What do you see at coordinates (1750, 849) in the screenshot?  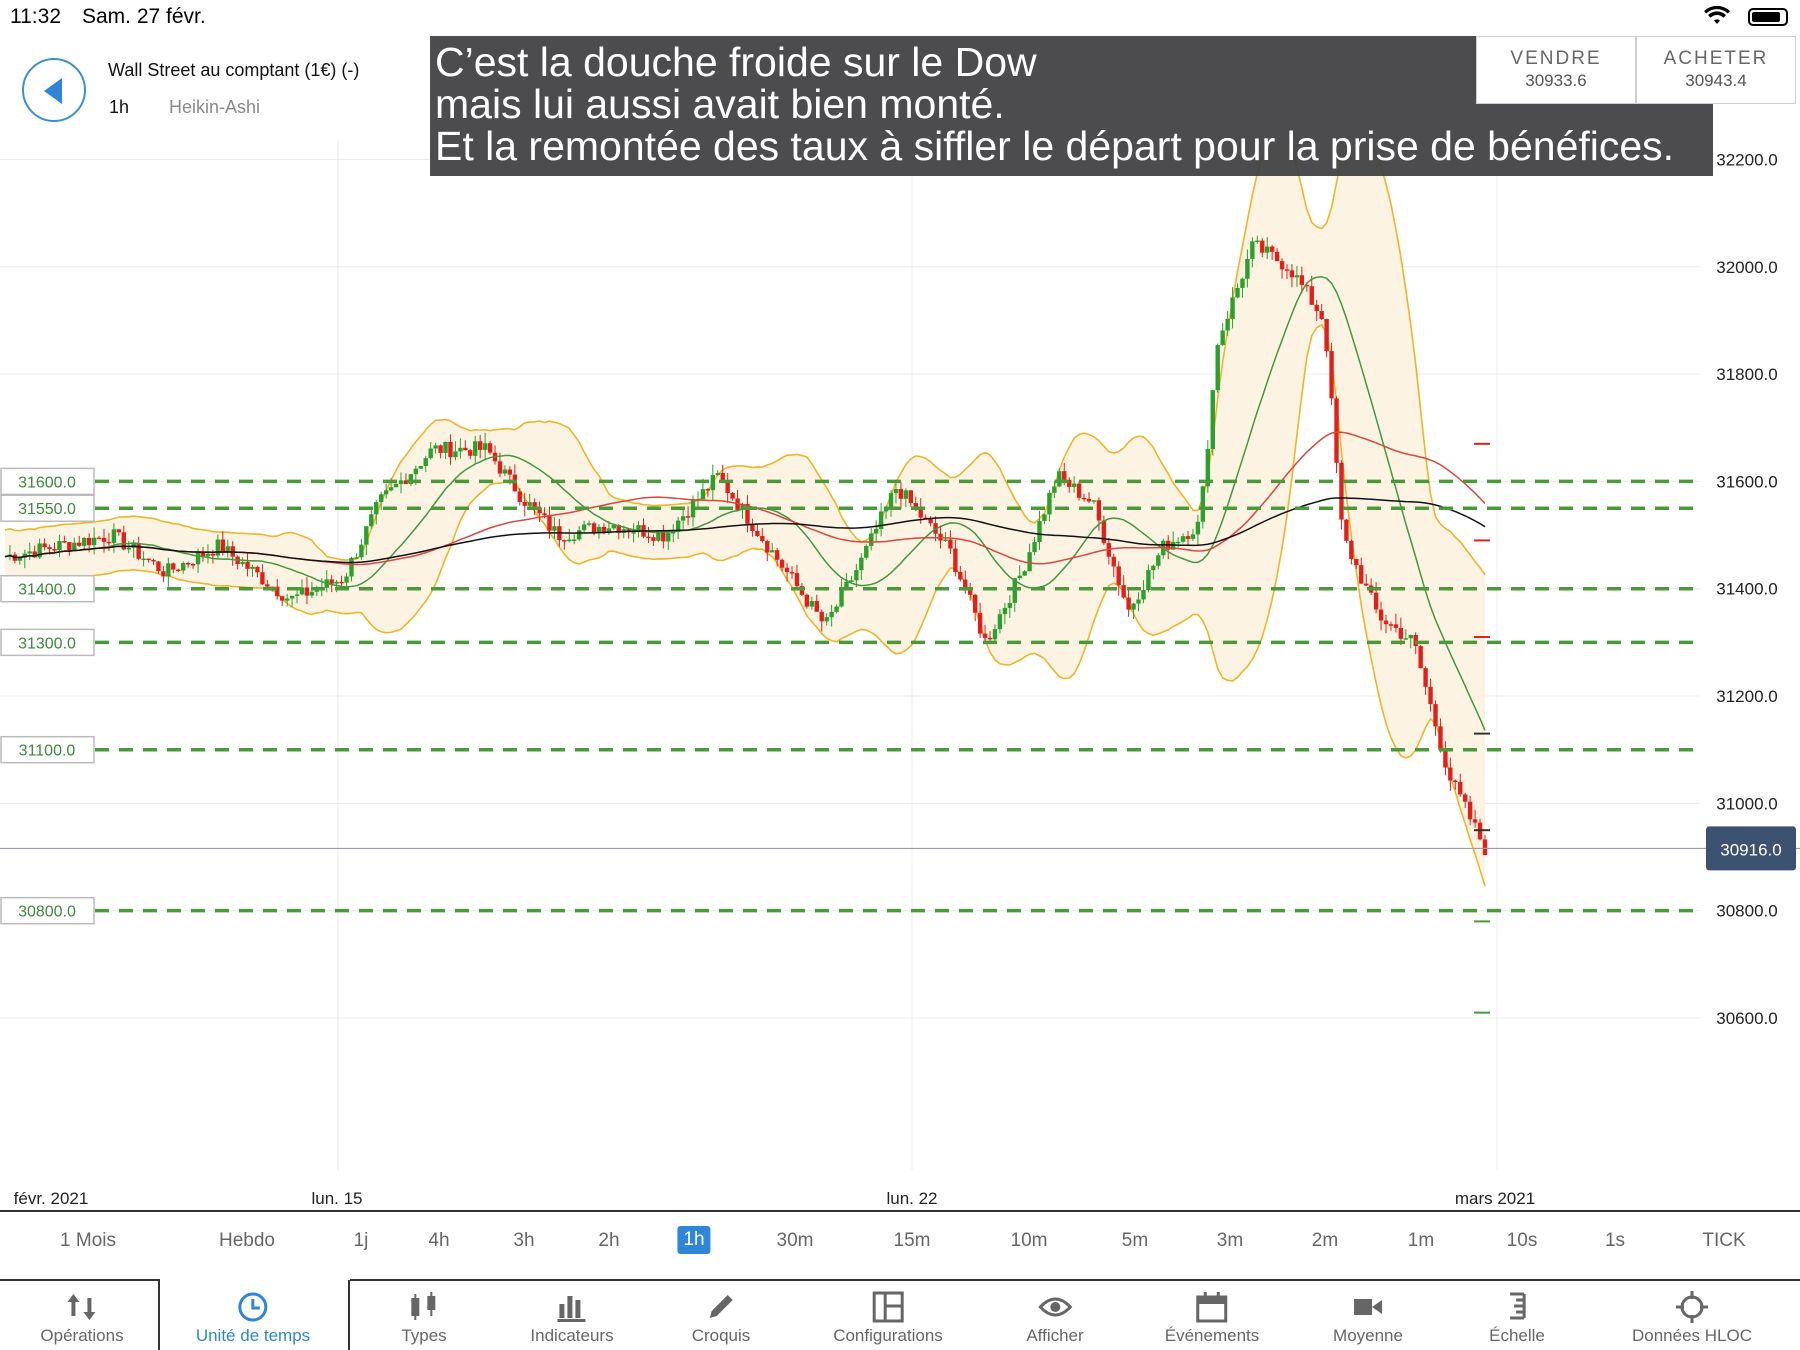 I see `current-price-label: 30916.0` at bounding box center [1750, 849].